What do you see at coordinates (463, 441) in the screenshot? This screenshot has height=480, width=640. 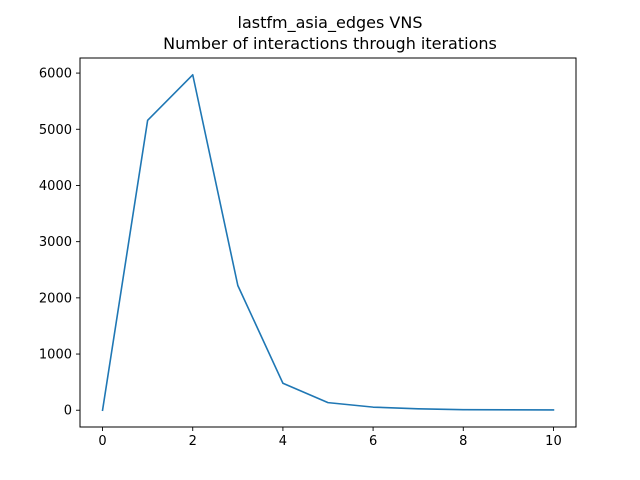 I see `x-tick-label-8: 8` at bounding box center [463, 441].